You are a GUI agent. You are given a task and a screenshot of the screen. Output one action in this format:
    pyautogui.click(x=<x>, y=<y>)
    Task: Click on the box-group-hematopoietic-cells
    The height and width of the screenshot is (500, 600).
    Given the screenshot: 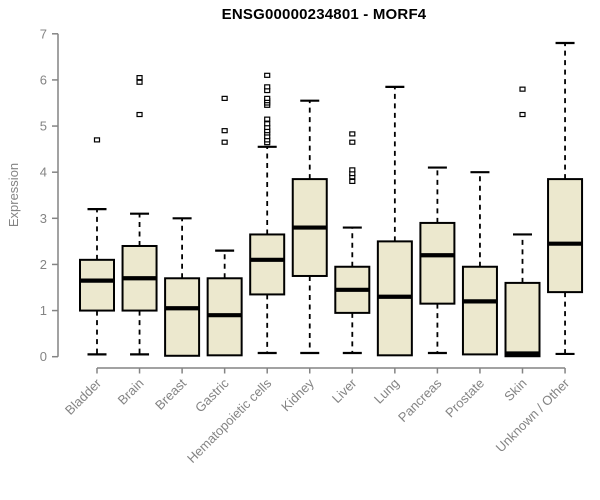 What is the action you would take?
    pyautogui.click(x=267, y=213)
    